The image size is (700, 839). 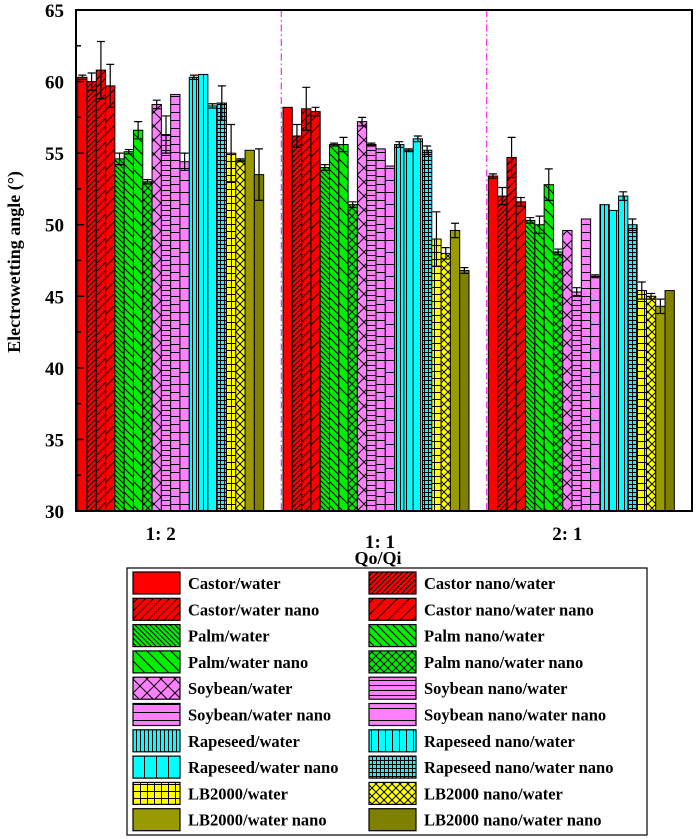 I want to click on legend-label: Palm/water, so click(x=229, y=636).